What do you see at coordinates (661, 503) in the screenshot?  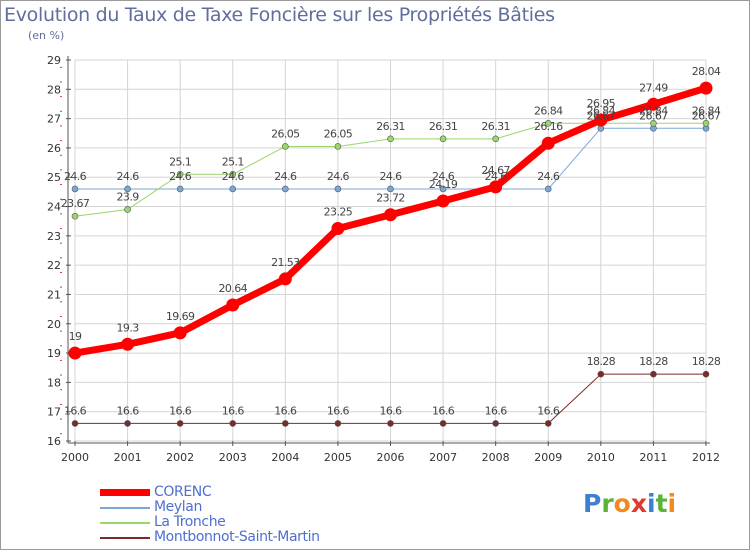 I see `logo-letter: t` at bounding box center [661, 503].